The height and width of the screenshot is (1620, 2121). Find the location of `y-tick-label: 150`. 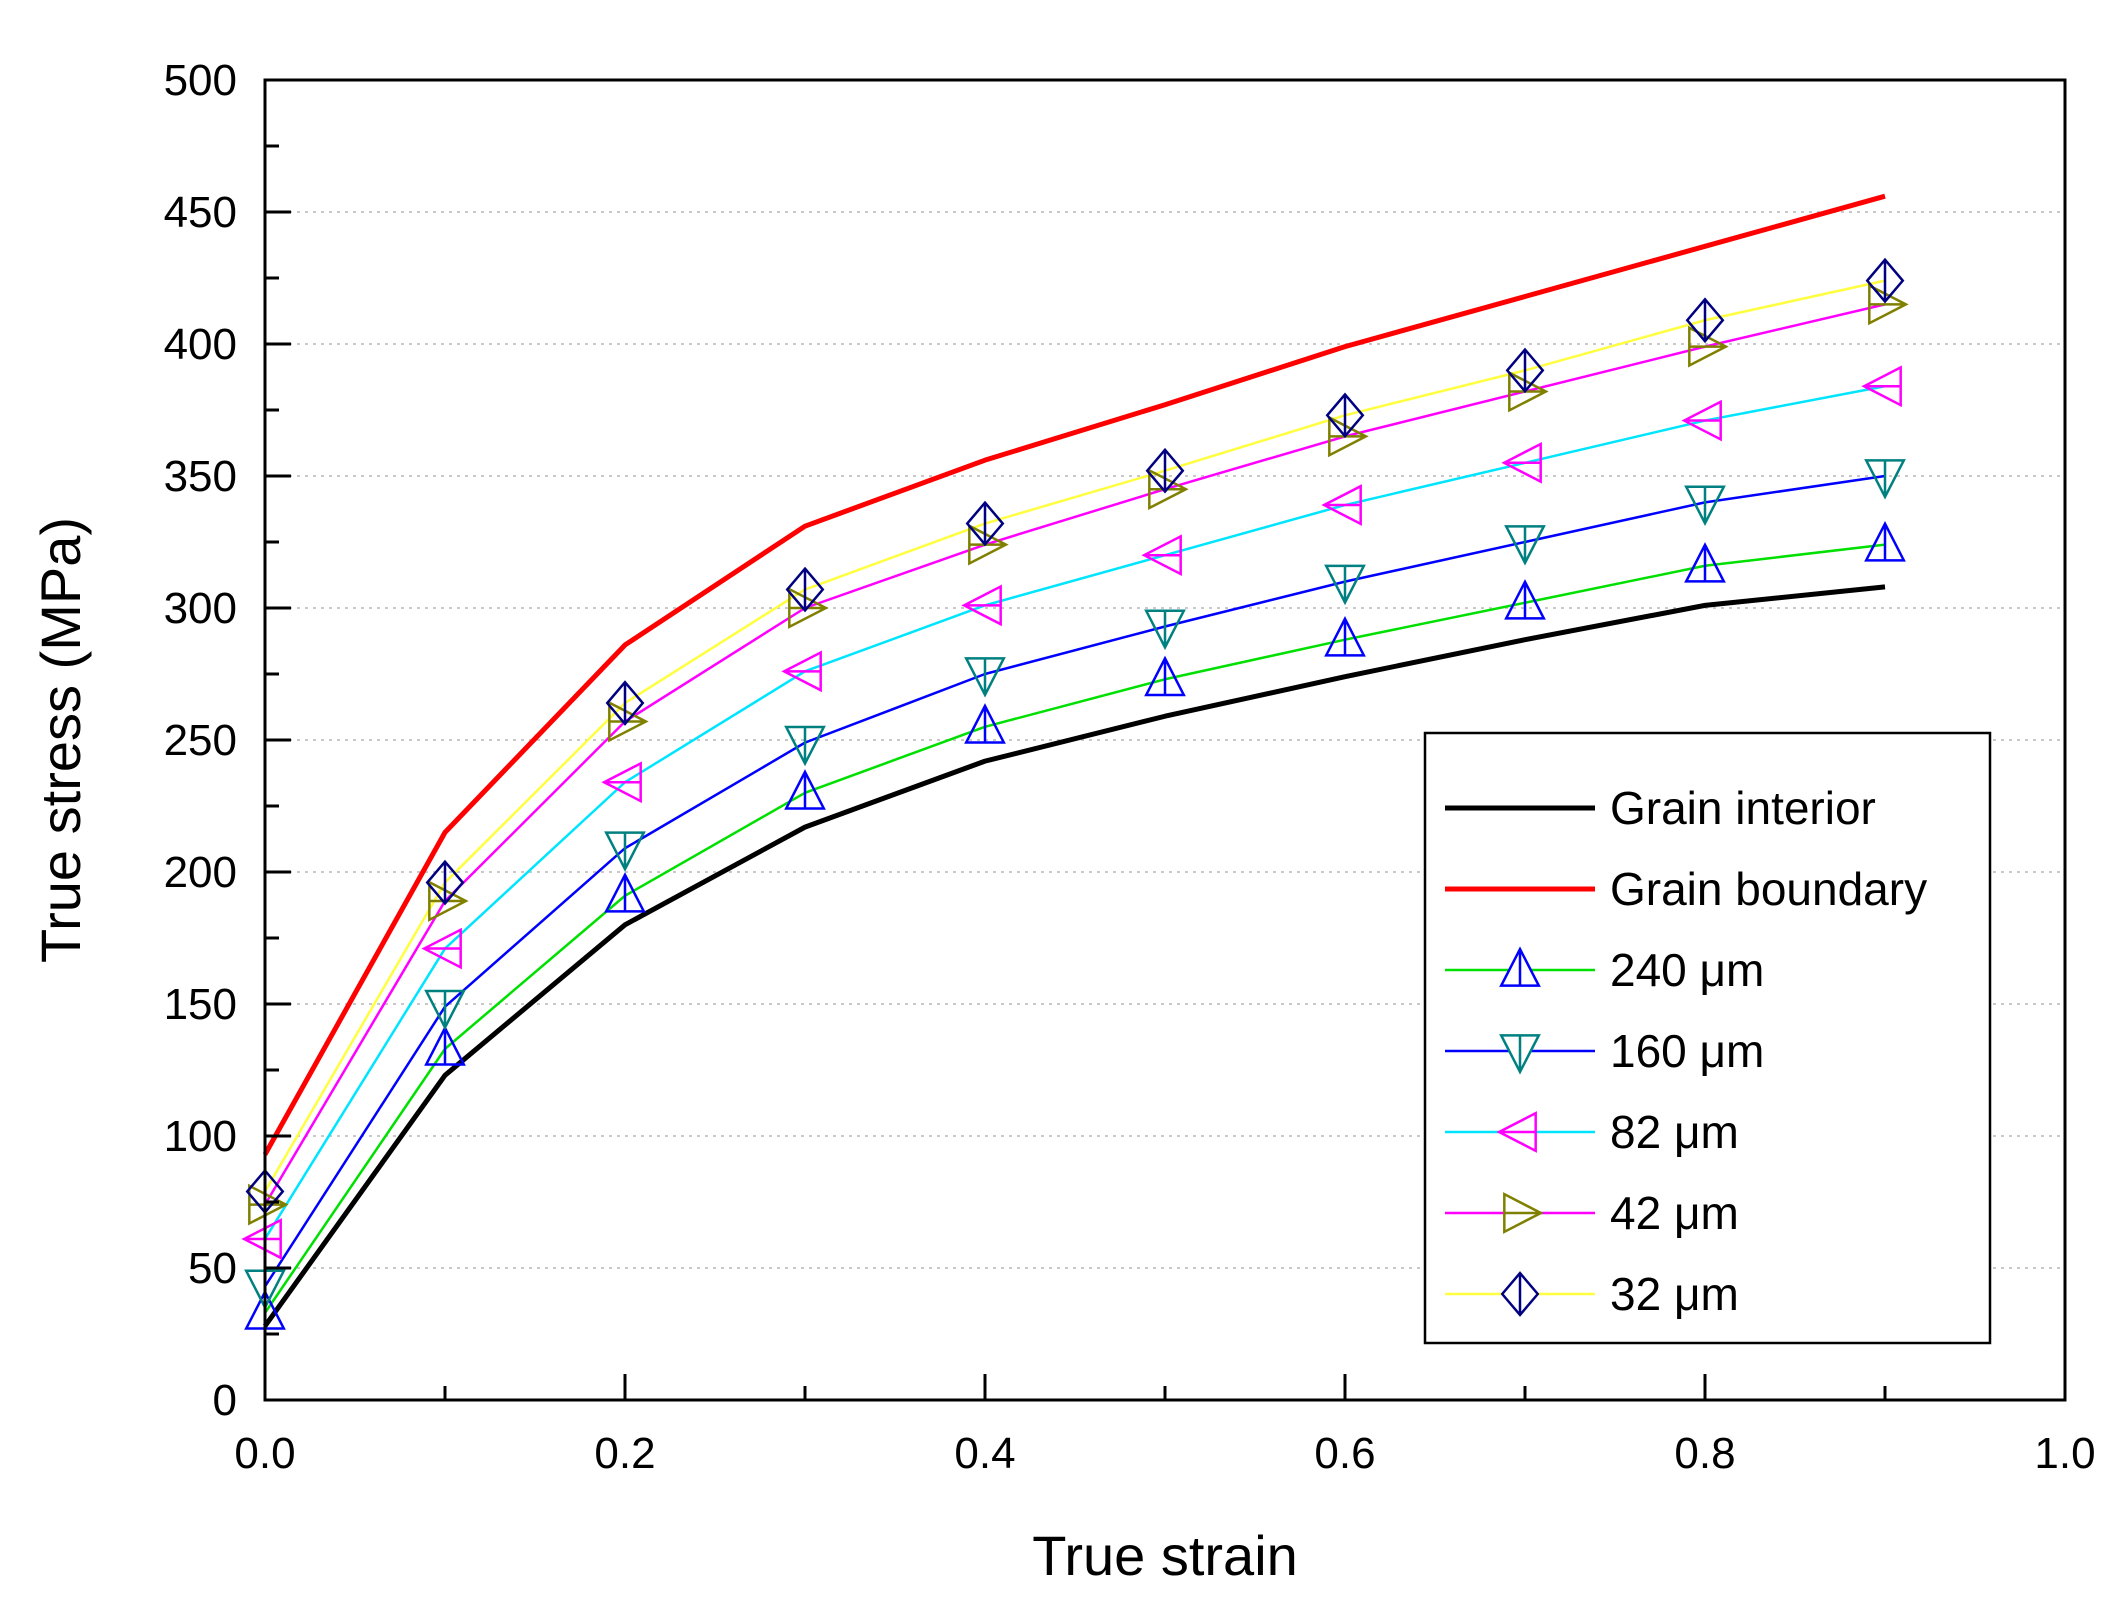

y-tick-label: 150 is located at coordinates (200, 1004).